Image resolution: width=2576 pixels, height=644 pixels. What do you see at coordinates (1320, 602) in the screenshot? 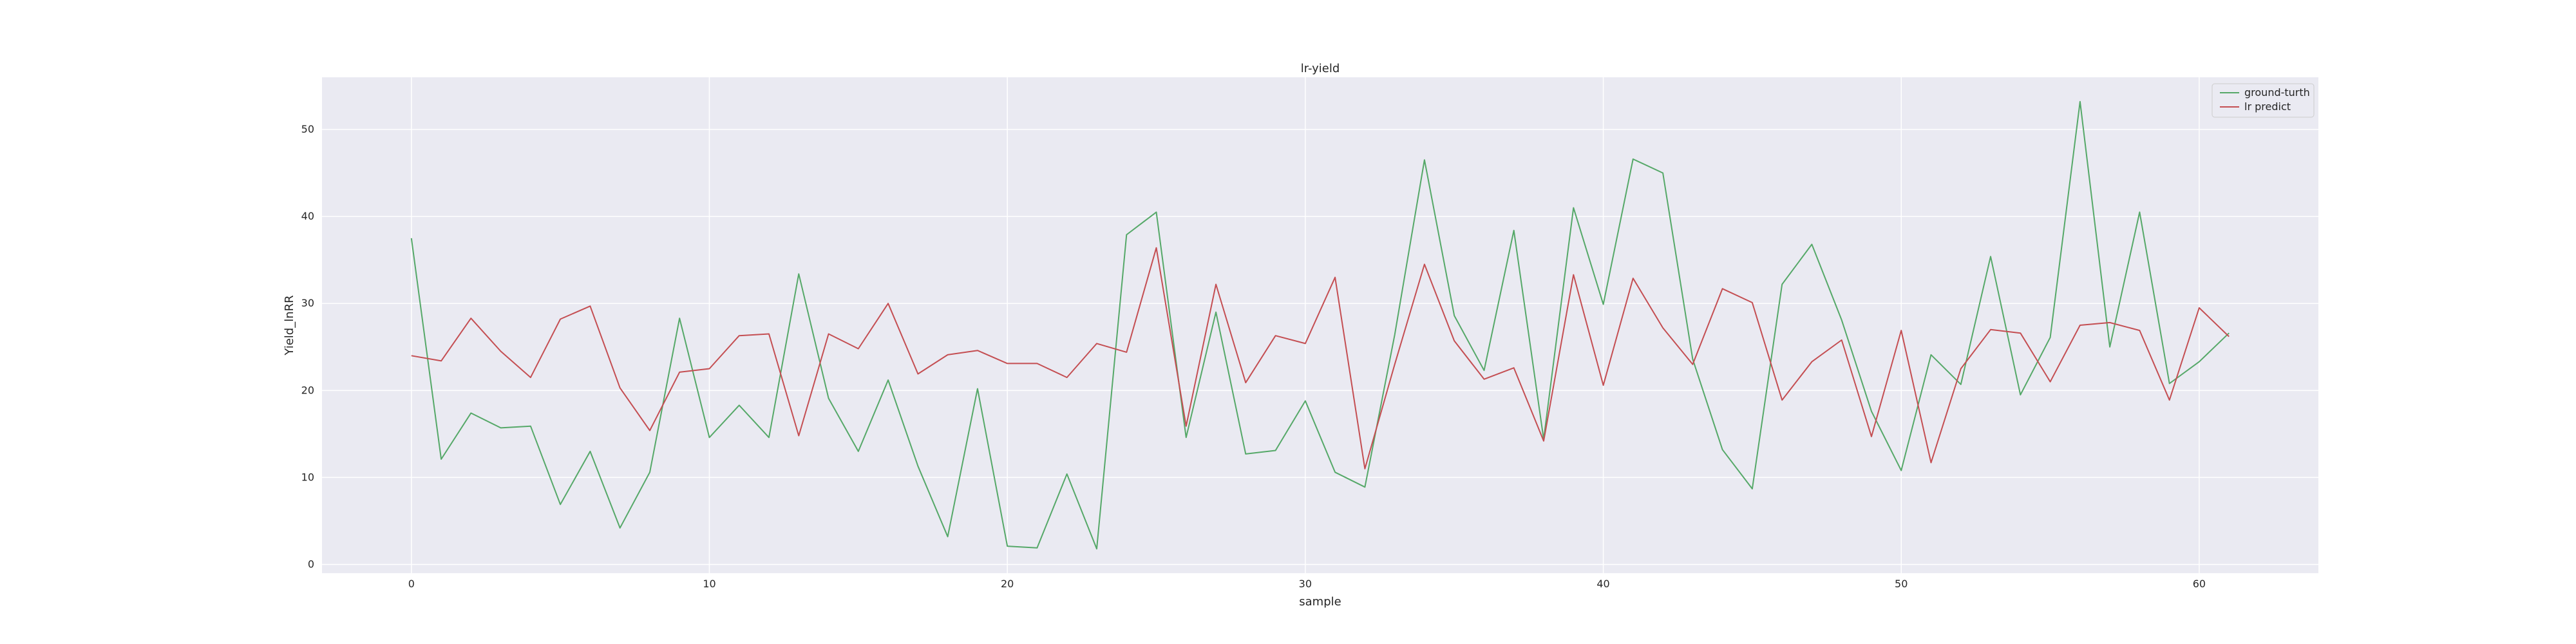
I see `x-axis-label: sample` at bounding box center [1320, 602].